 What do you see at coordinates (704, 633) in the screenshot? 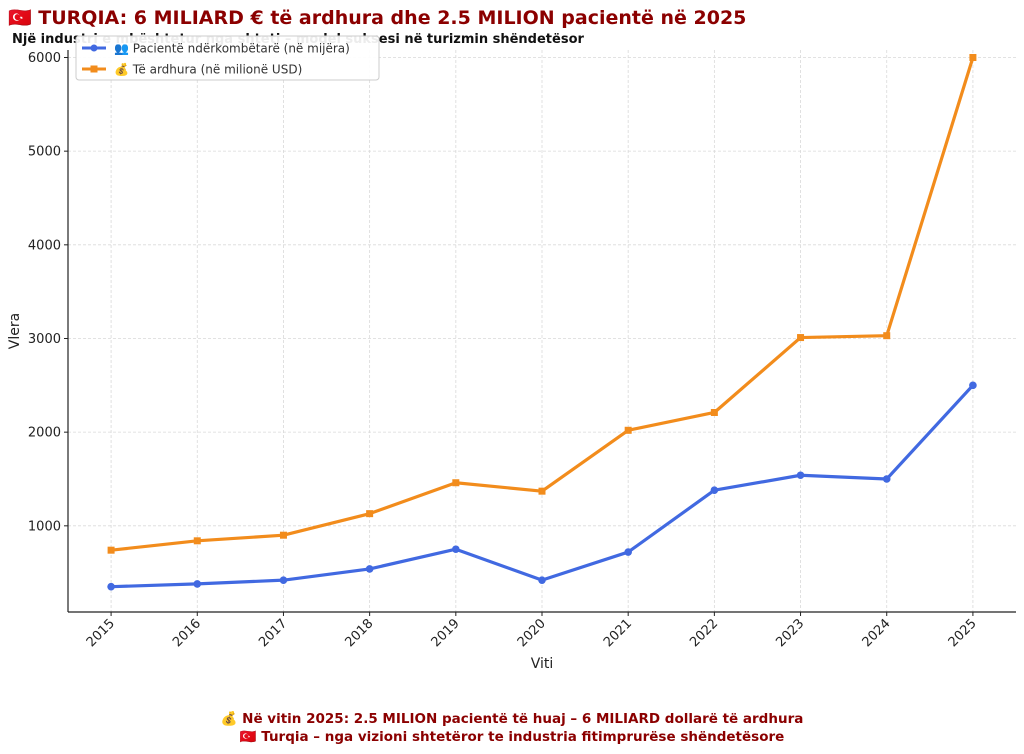
I see `x-tick-label: 2022` at bounding box center [704, 633].